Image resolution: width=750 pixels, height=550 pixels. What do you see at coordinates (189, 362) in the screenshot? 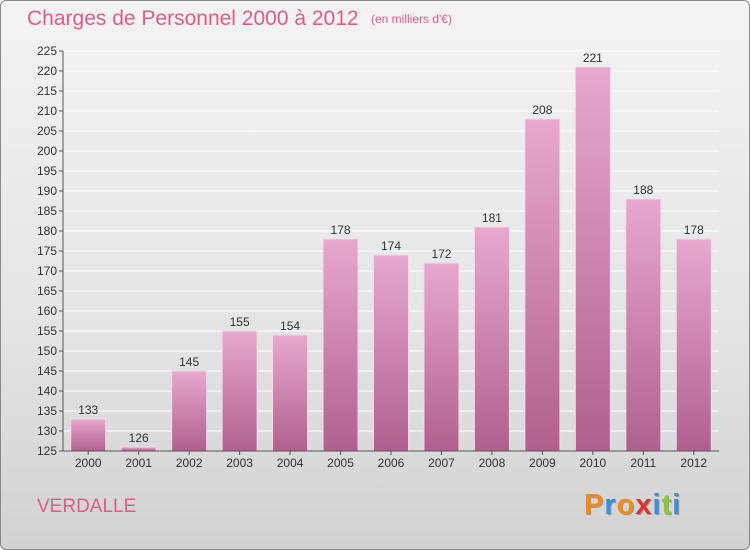
I see `data-label-2002: 145` at bounding box center [189, 362].